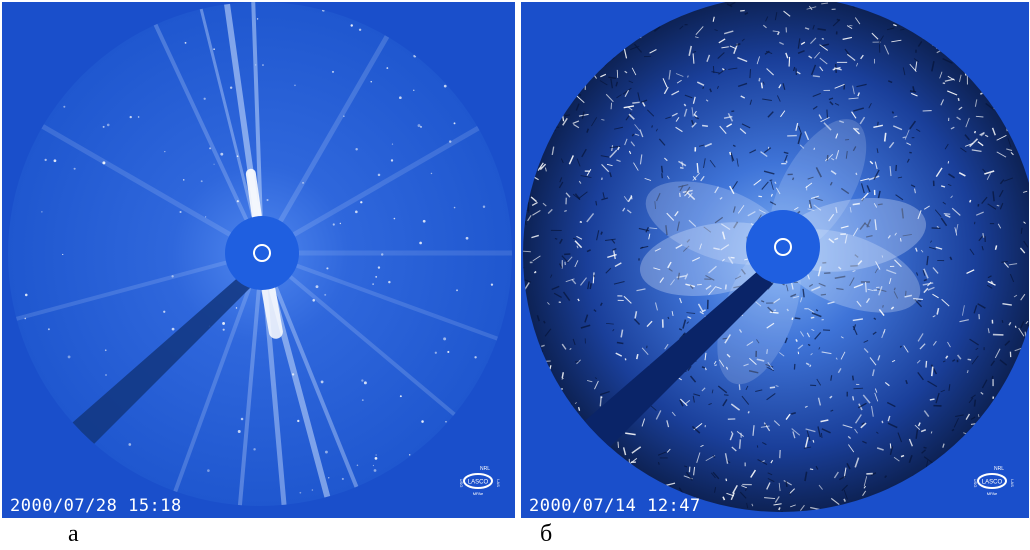 Image resolution: width=1030 pixels, height=550 pixels. Describe the element at coordinates (546, 534) in the screenshot. I see `caption-b: б` at that location.